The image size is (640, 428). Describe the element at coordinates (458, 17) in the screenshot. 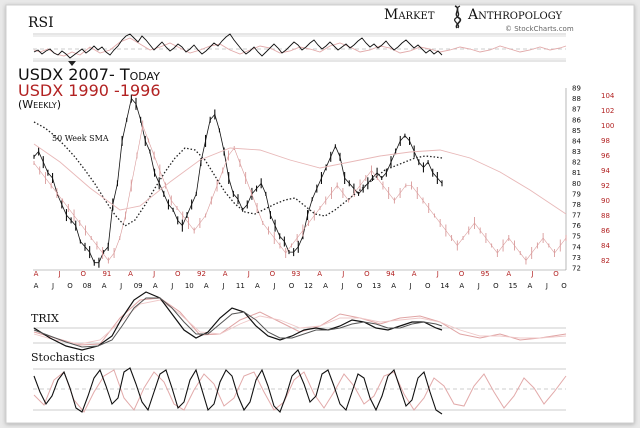

I see `logo-icon` at that location.